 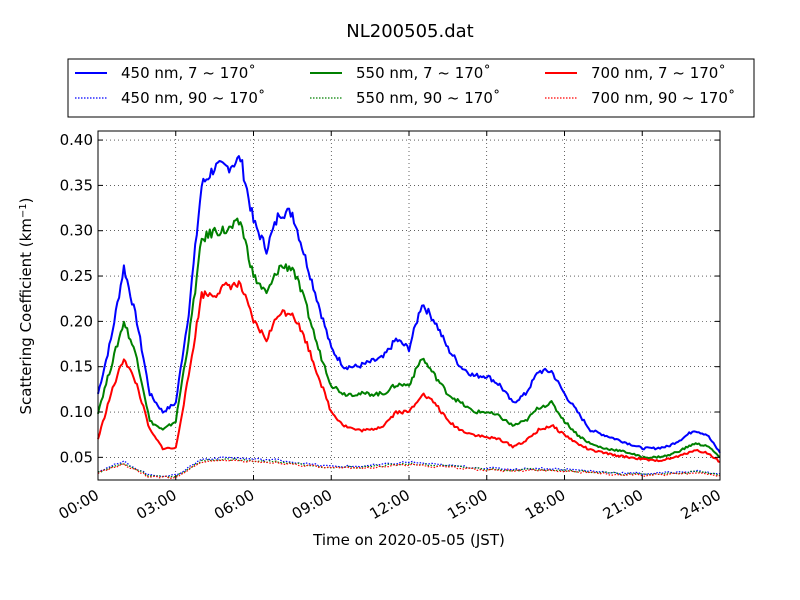 I want to click on y-tick-label: 0.05, so click(x=76, y=457).